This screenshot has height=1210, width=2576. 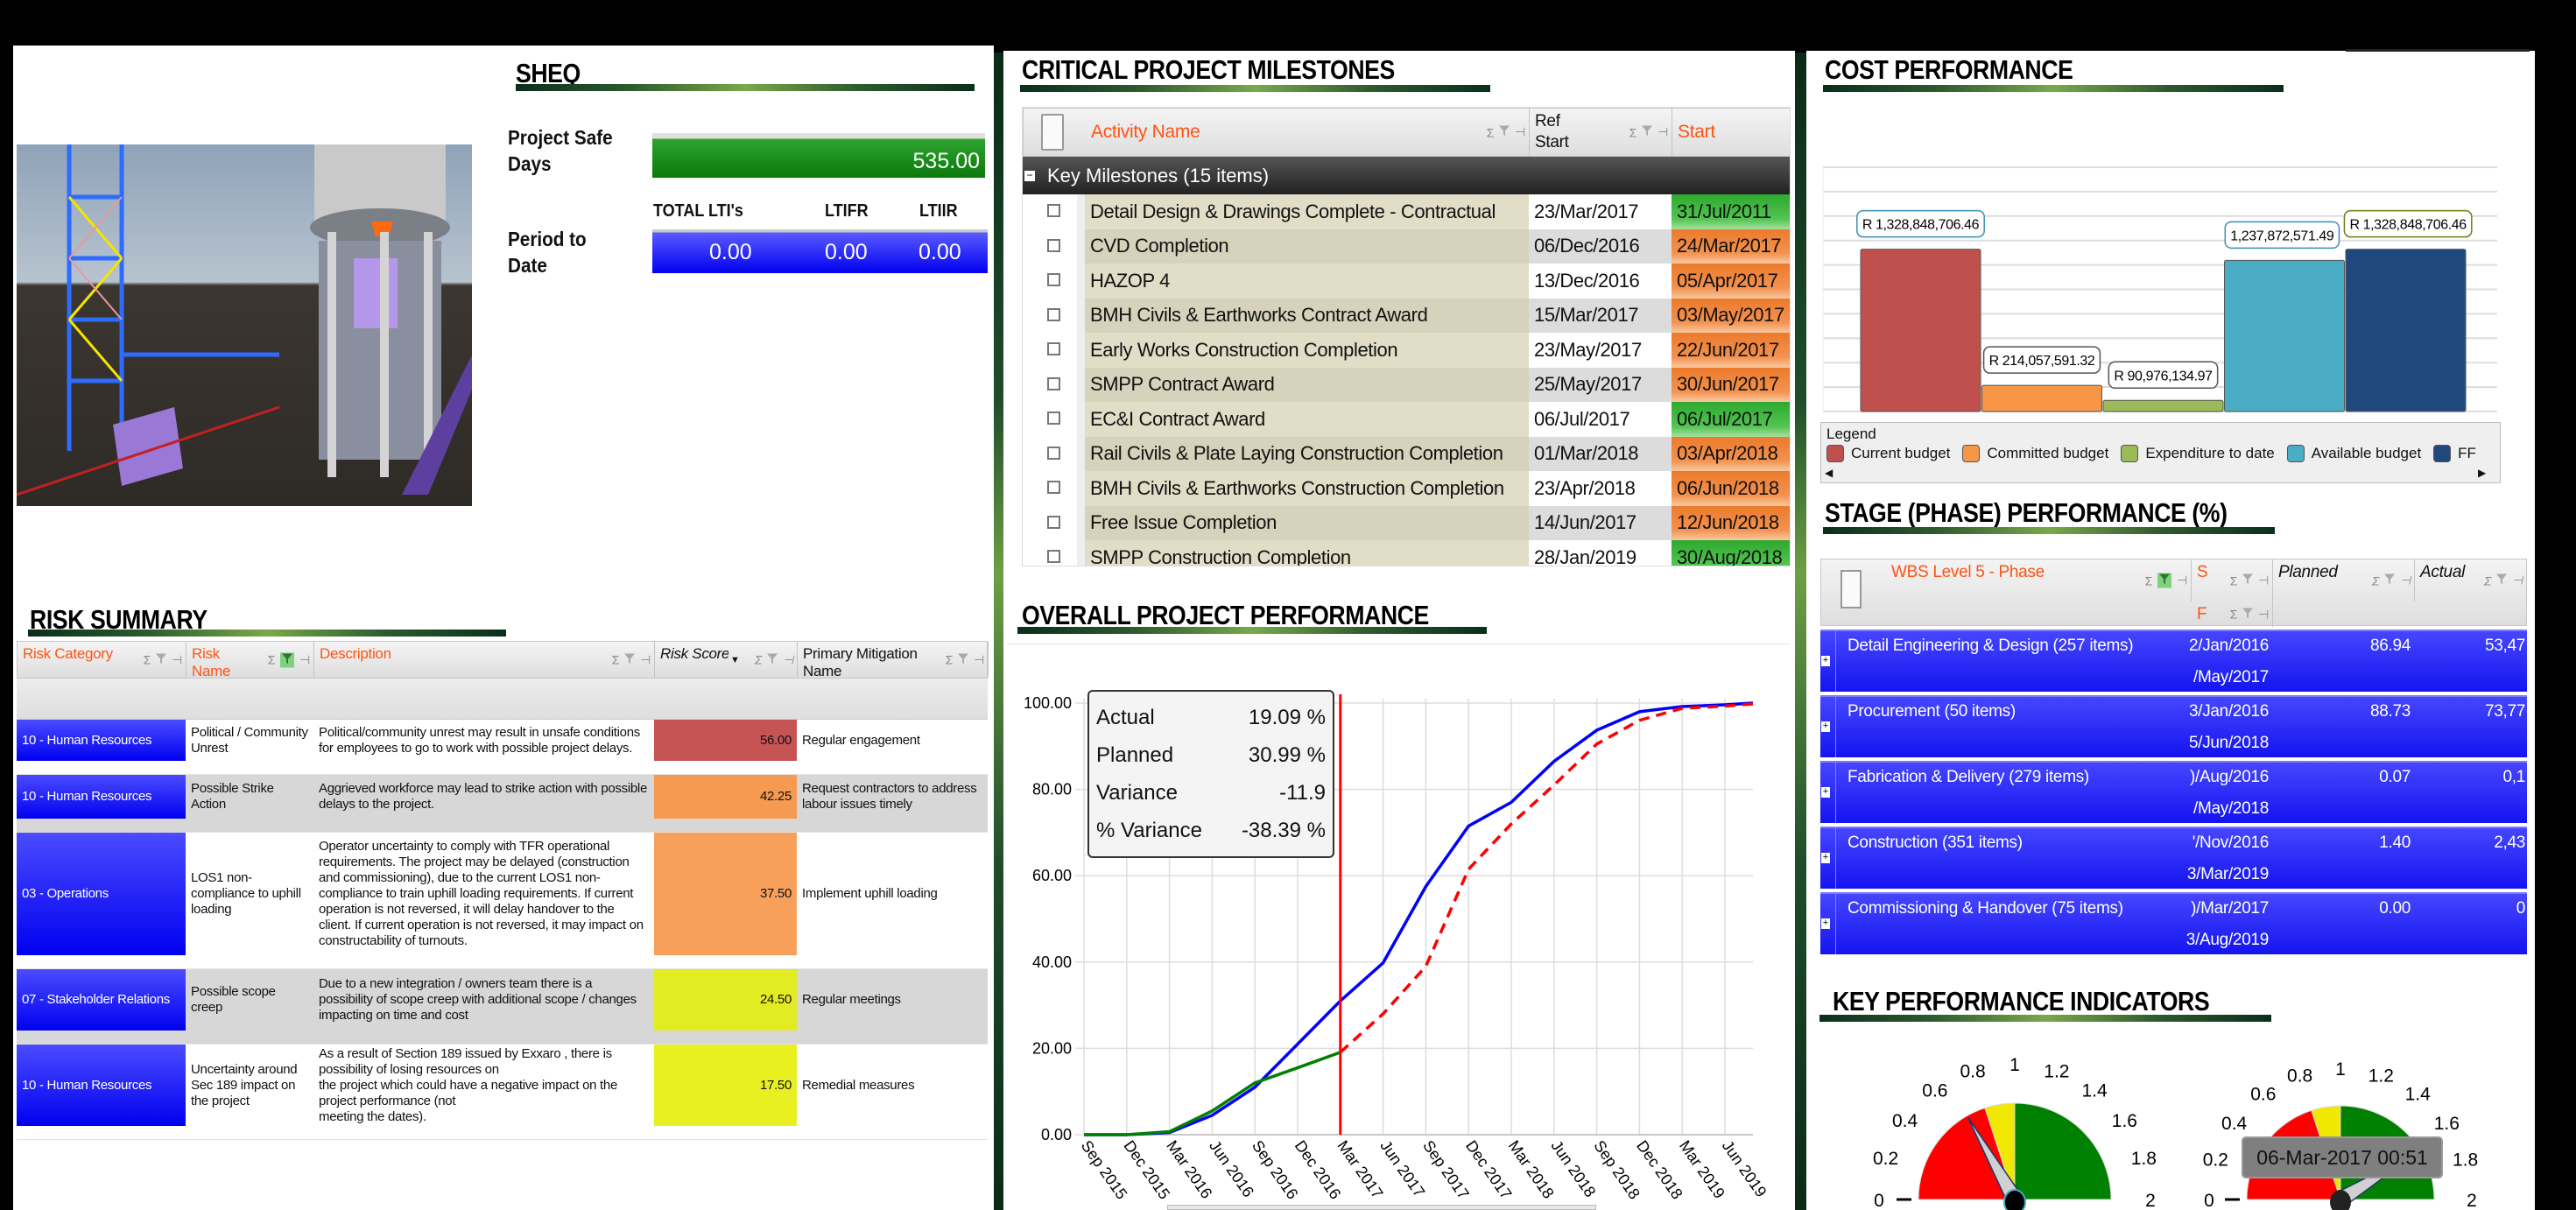 I want to click on column-header-phase: WBS Level 5 - Phase Σ ⊣, so click(x=2039, y=580).